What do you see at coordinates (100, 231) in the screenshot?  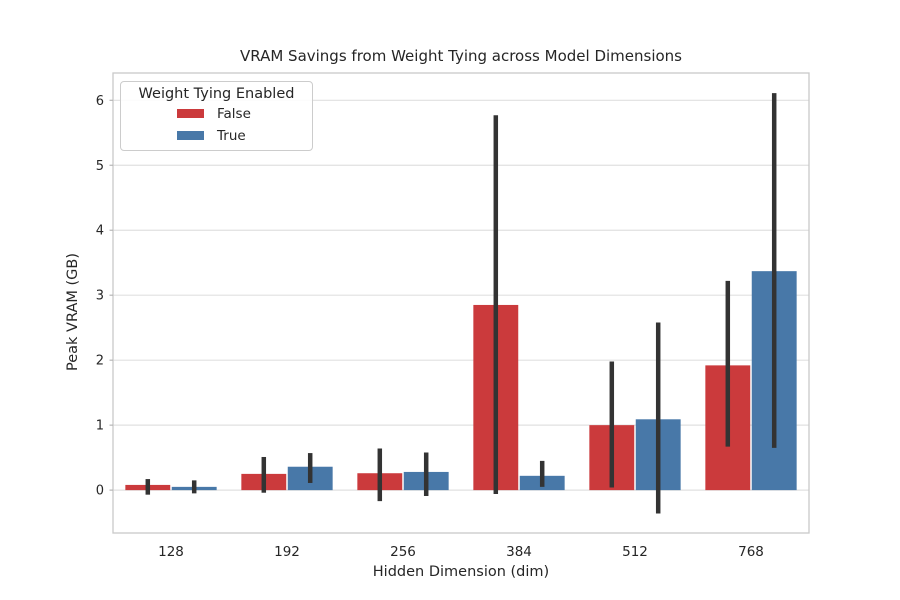 I see `ytick-label-4: 4` at bounding box center [100, 231].